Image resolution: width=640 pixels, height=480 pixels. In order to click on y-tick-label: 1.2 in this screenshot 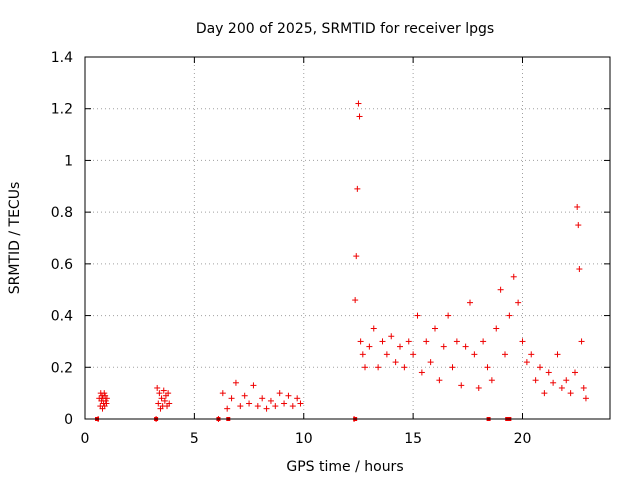, I will do `click(62, 110)`.